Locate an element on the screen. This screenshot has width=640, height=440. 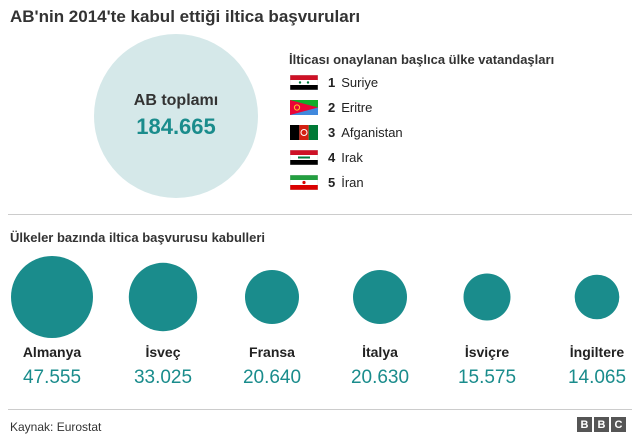
country-name: Eritre is located at coordinates (357, 107).